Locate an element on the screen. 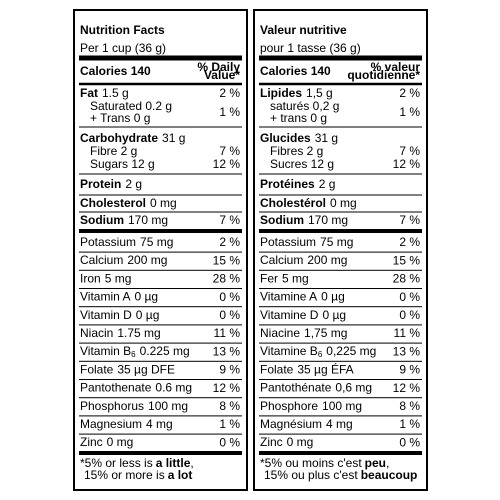 This screenshot has width=500, height=500. nutrient-name: Calcium is located at coordinates (281, 260).